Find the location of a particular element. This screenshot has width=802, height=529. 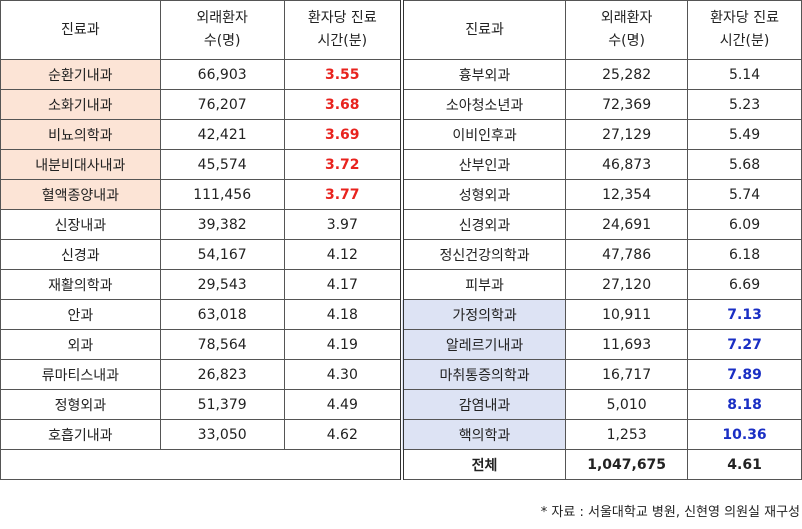

left-dept-cell: 외과 is located at coordinates (80, 344).